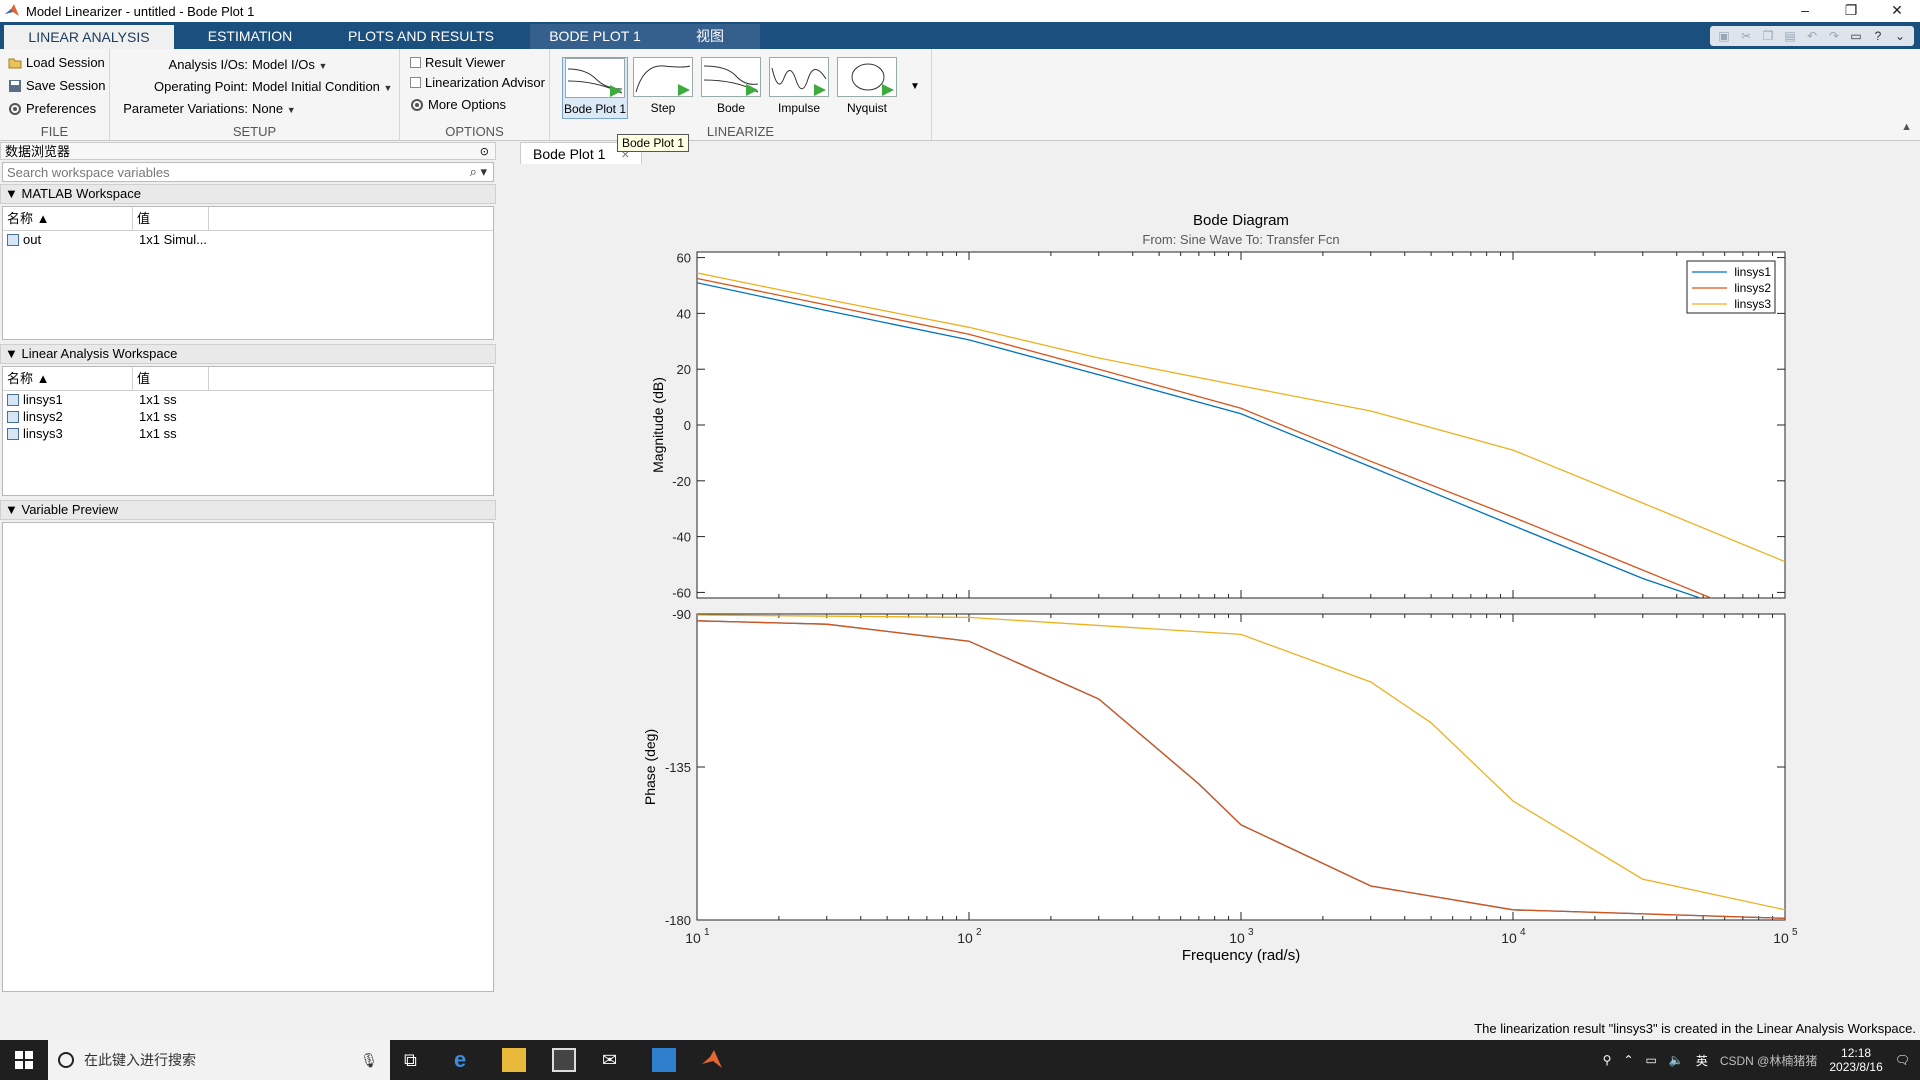  What do you see at coordinates (1240, 239) in the screenshot?
I see `chart-subtitle: From: Sine Wave To: Transfer Fcn` at bounding box center [1240, 239].